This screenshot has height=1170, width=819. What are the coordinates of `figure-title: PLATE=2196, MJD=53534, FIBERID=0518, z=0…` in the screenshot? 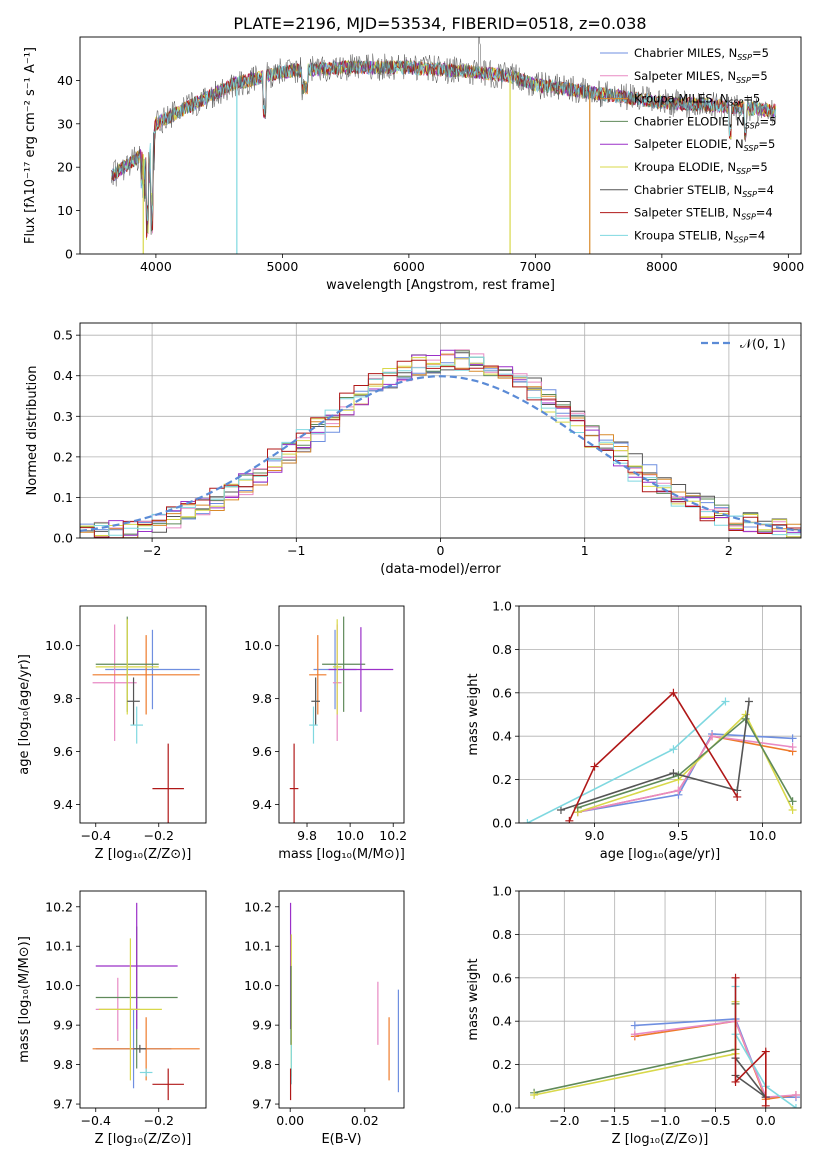 It's located at (439, 23).